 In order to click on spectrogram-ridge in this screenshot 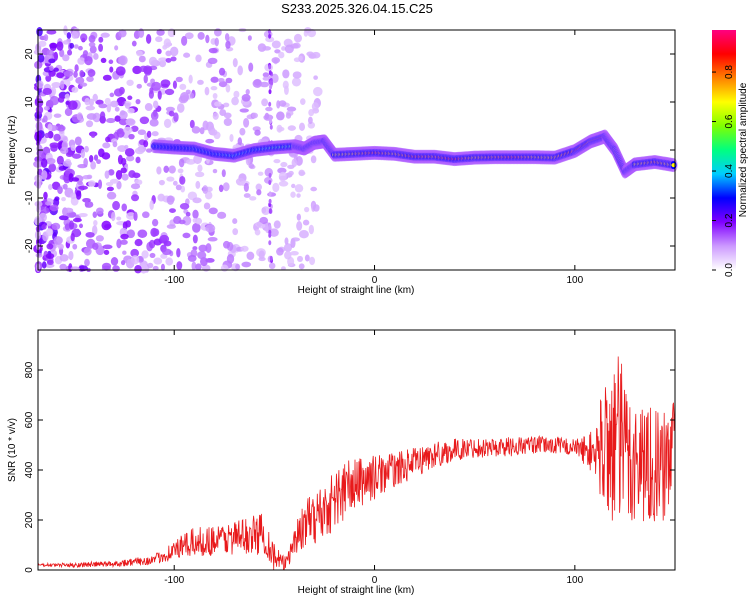, I will do `click(414, 154)`.